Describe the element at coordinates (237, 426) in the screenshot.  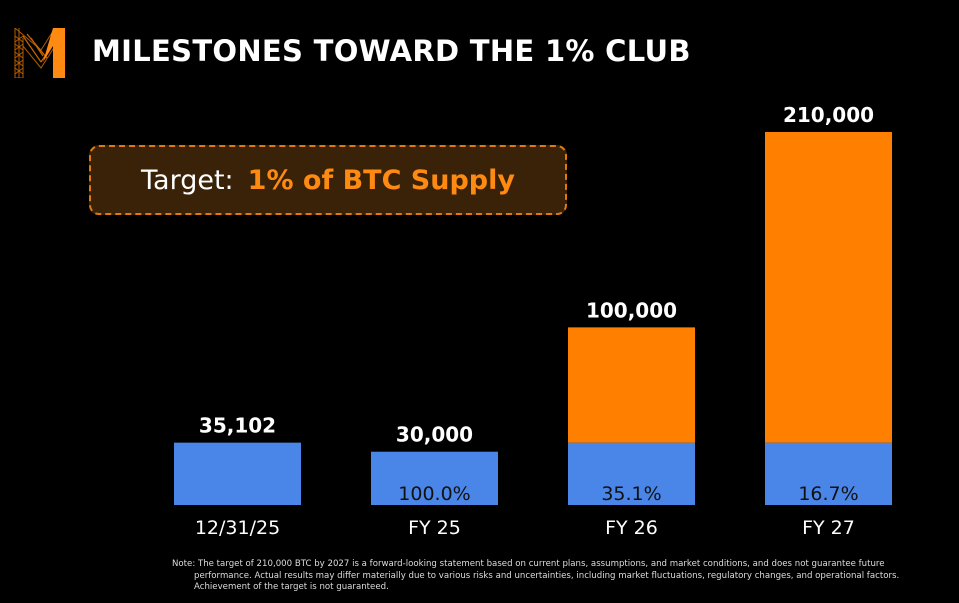
I see `total-label: 35,102` at that location.